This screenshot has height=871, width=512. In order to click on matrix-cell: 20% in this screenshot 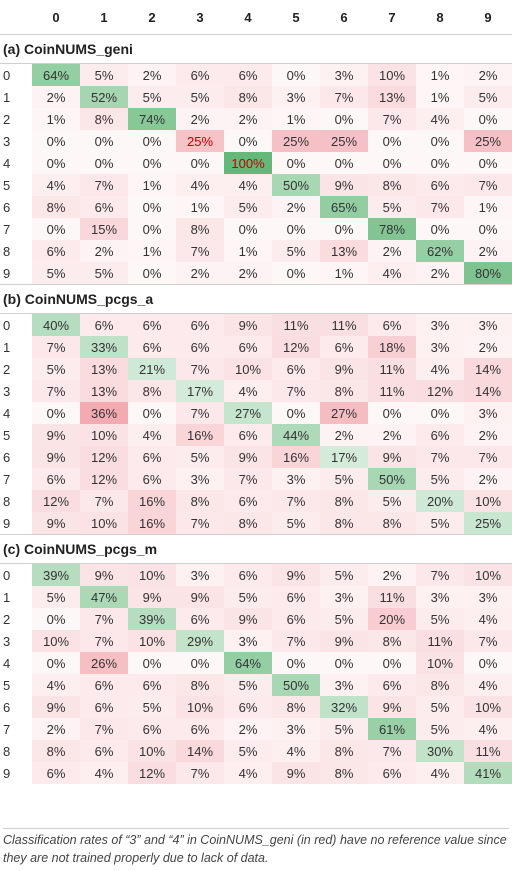, I will do `click(392, 619)`.